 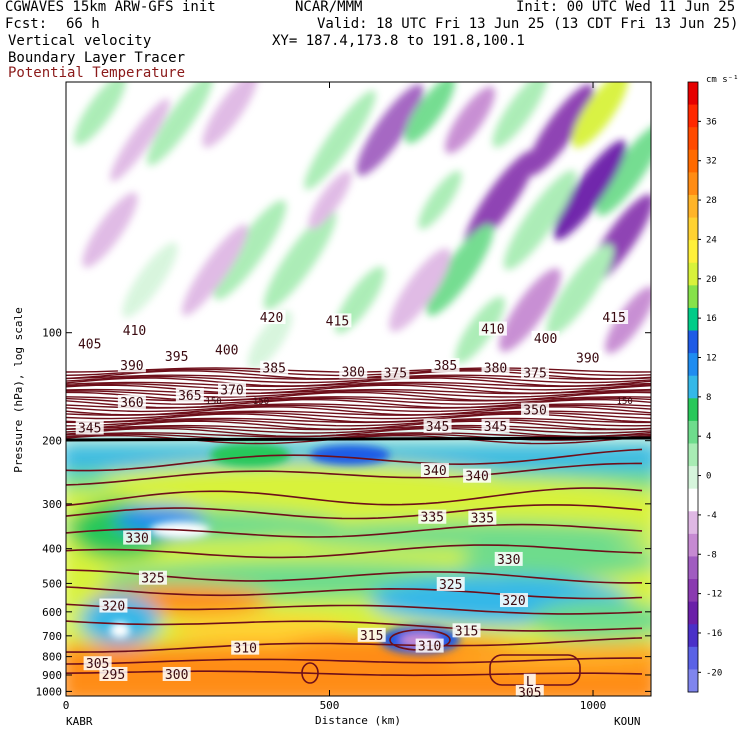 What do you see at coordinates (466, 631) in the screenshot?
I see `theta-label: 315` at bounding box center [466, 631].